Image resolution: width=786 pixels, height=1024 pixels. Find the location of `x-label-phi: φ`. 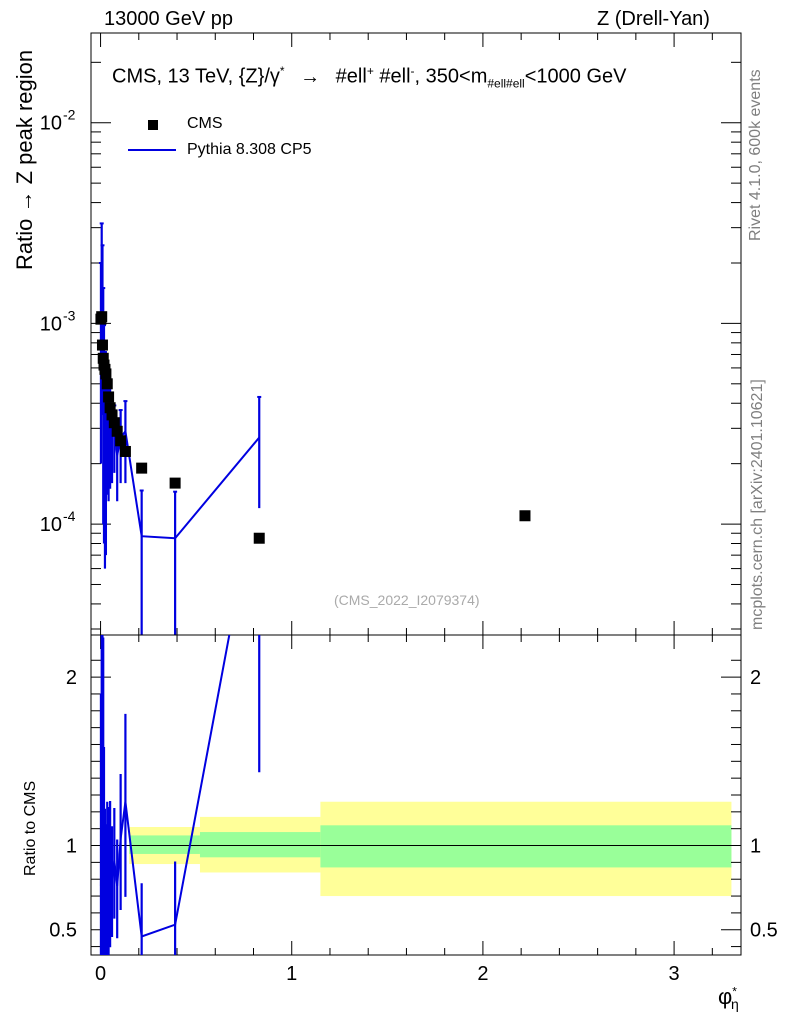

x-label-phi: φ is located at coordinates (725, 996).